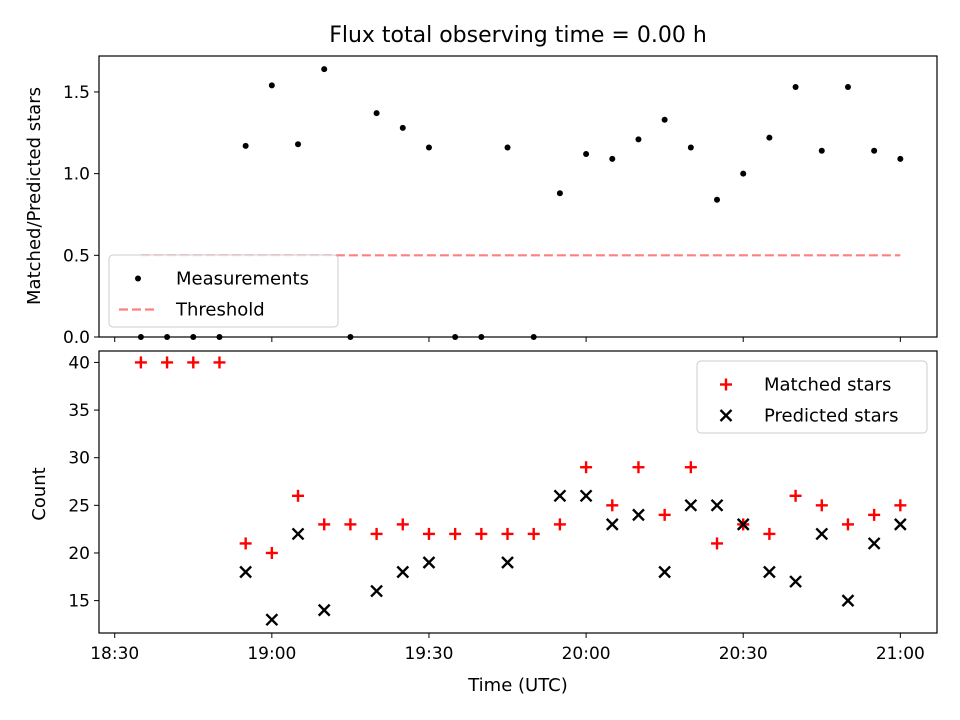 This screenshot has height=720, width=960. I want to click on y-tick-label: 35, so click(79, 411).